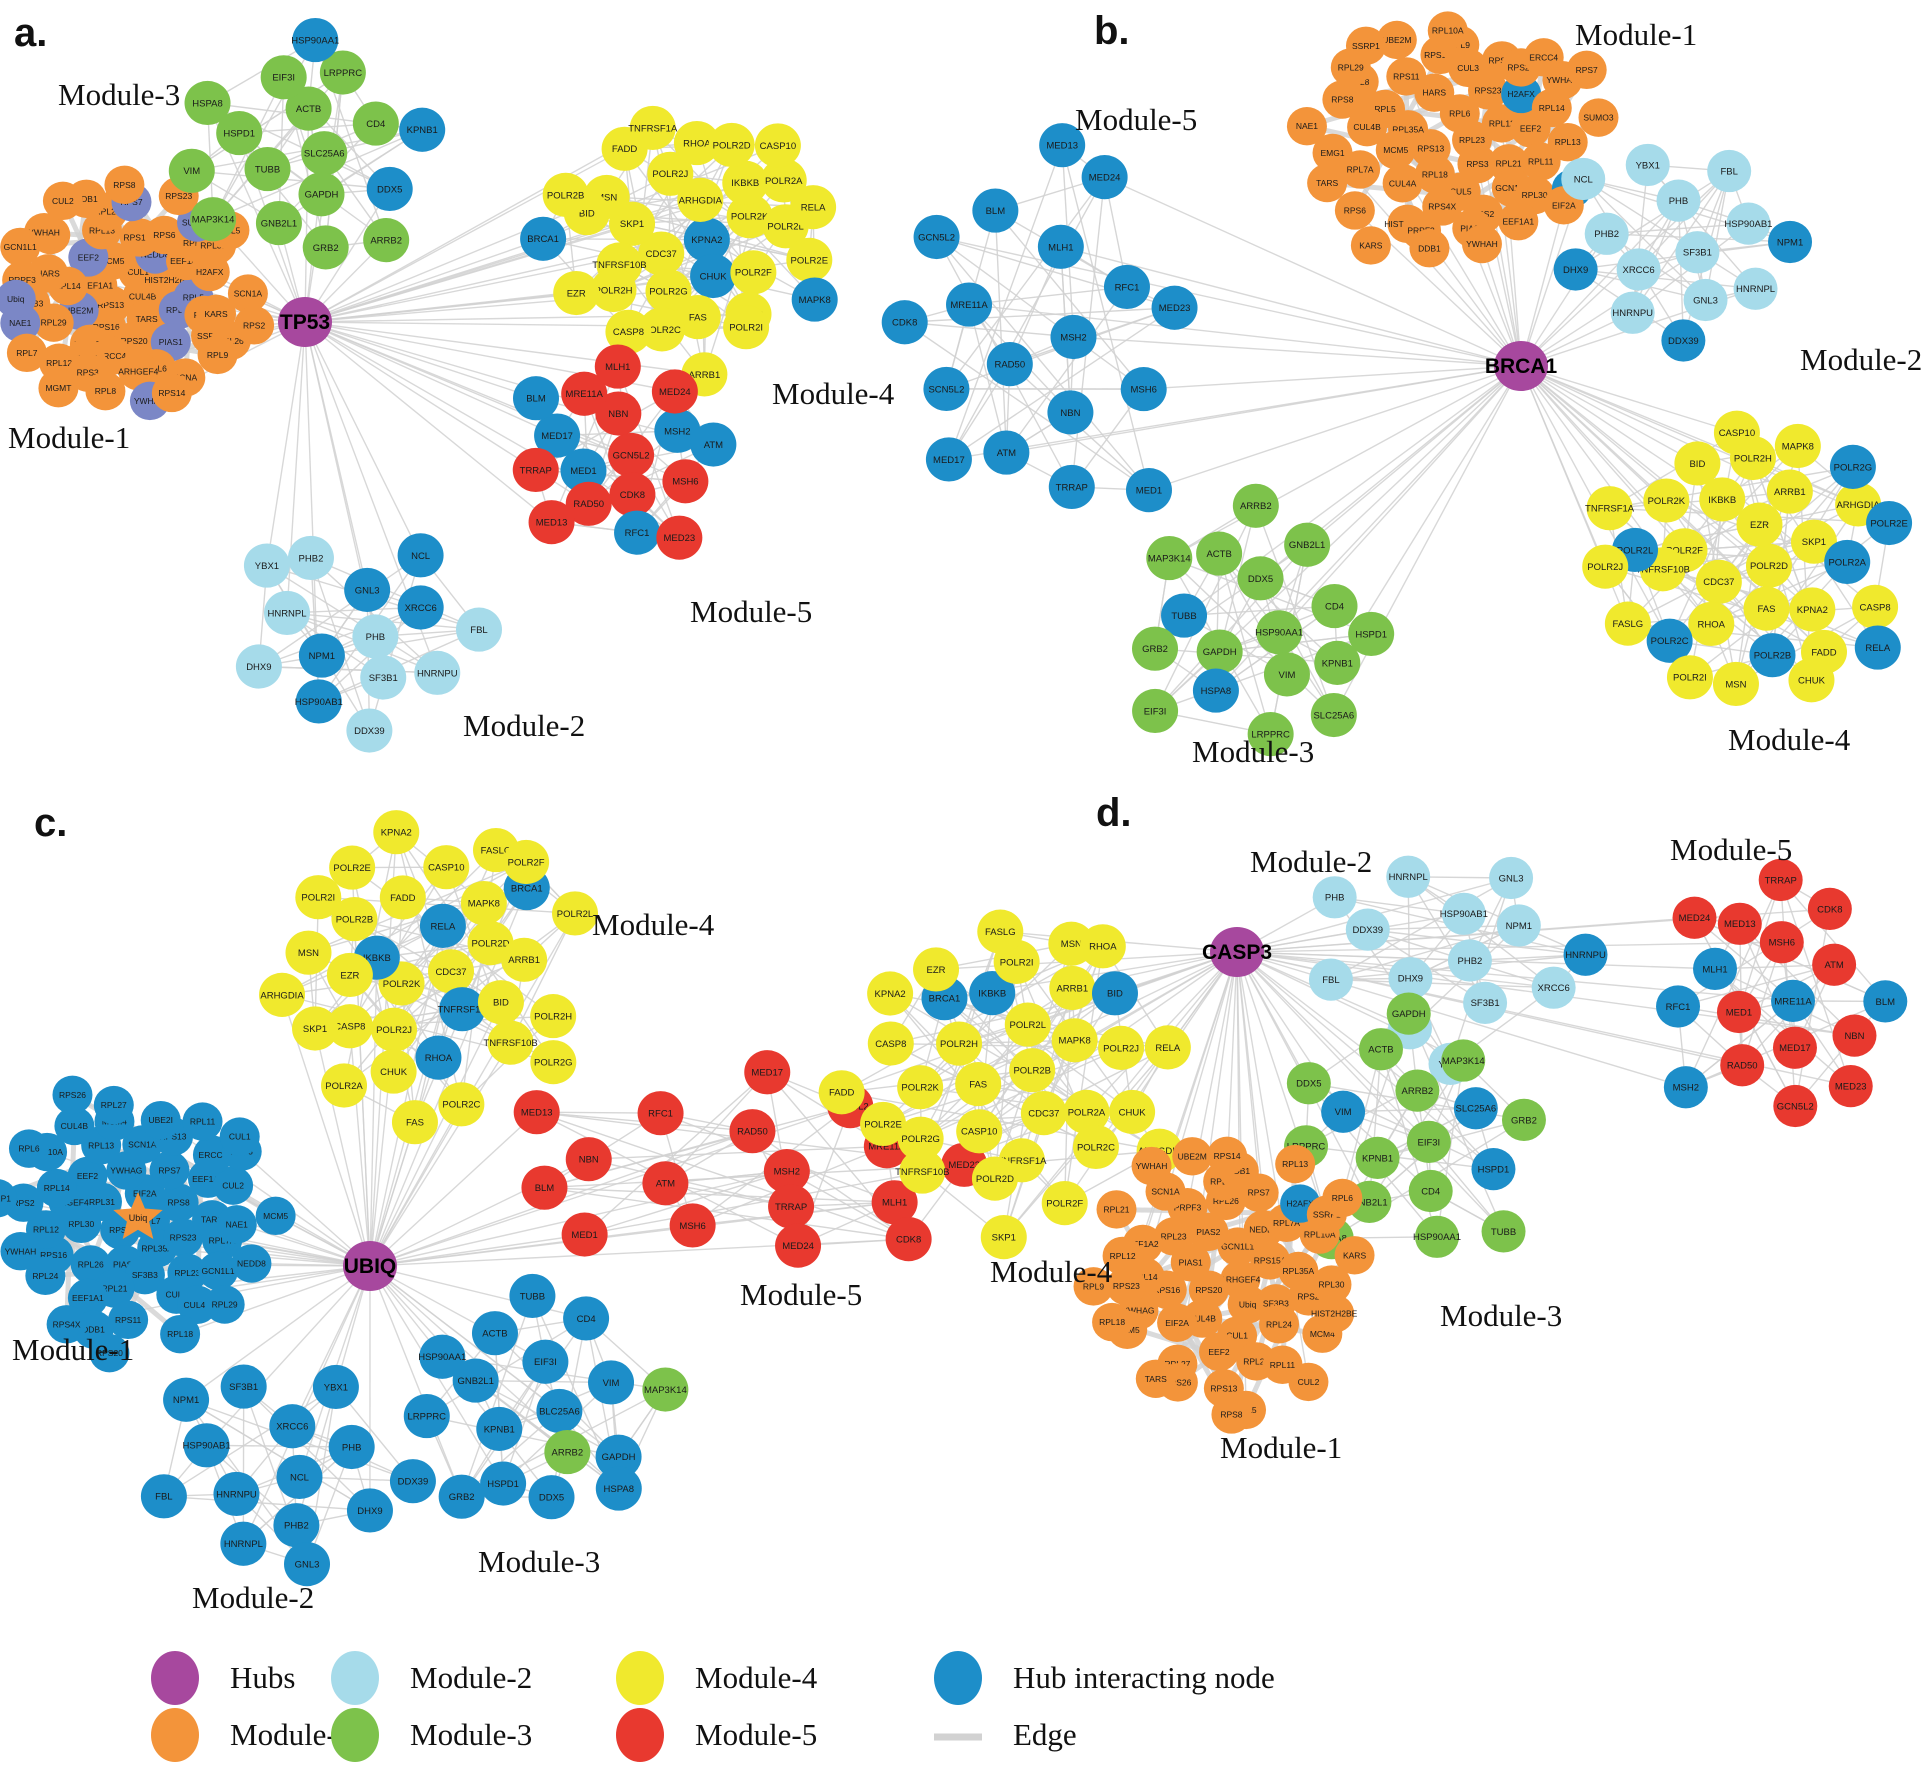  Describe the element at coordinates (438, 1057) in the screenshot. I see `node-c-rhoa: RHOA` at that location.